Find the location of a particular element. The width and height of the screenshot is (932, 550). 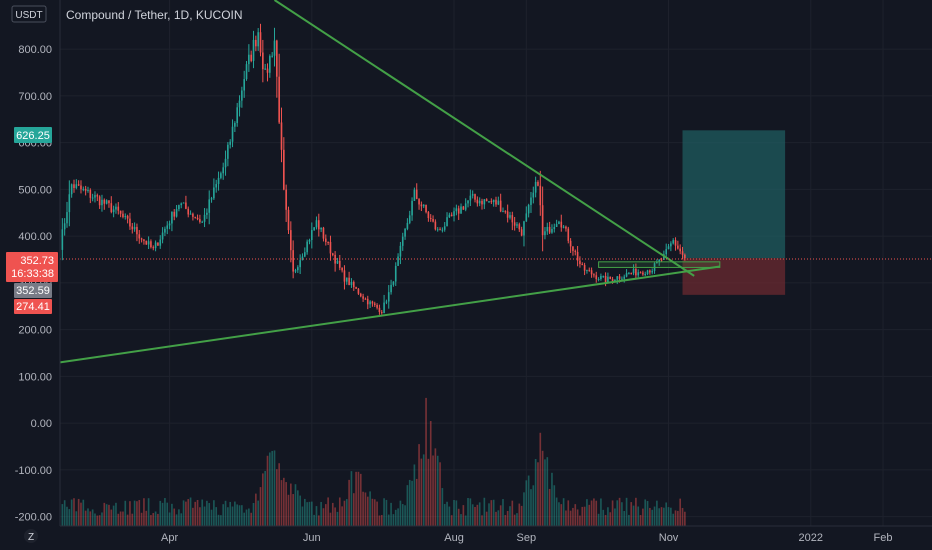

time-axis-labels: Apr Jun Aug Sep Nov 2022 Feb is located at coordinates (527, 538).